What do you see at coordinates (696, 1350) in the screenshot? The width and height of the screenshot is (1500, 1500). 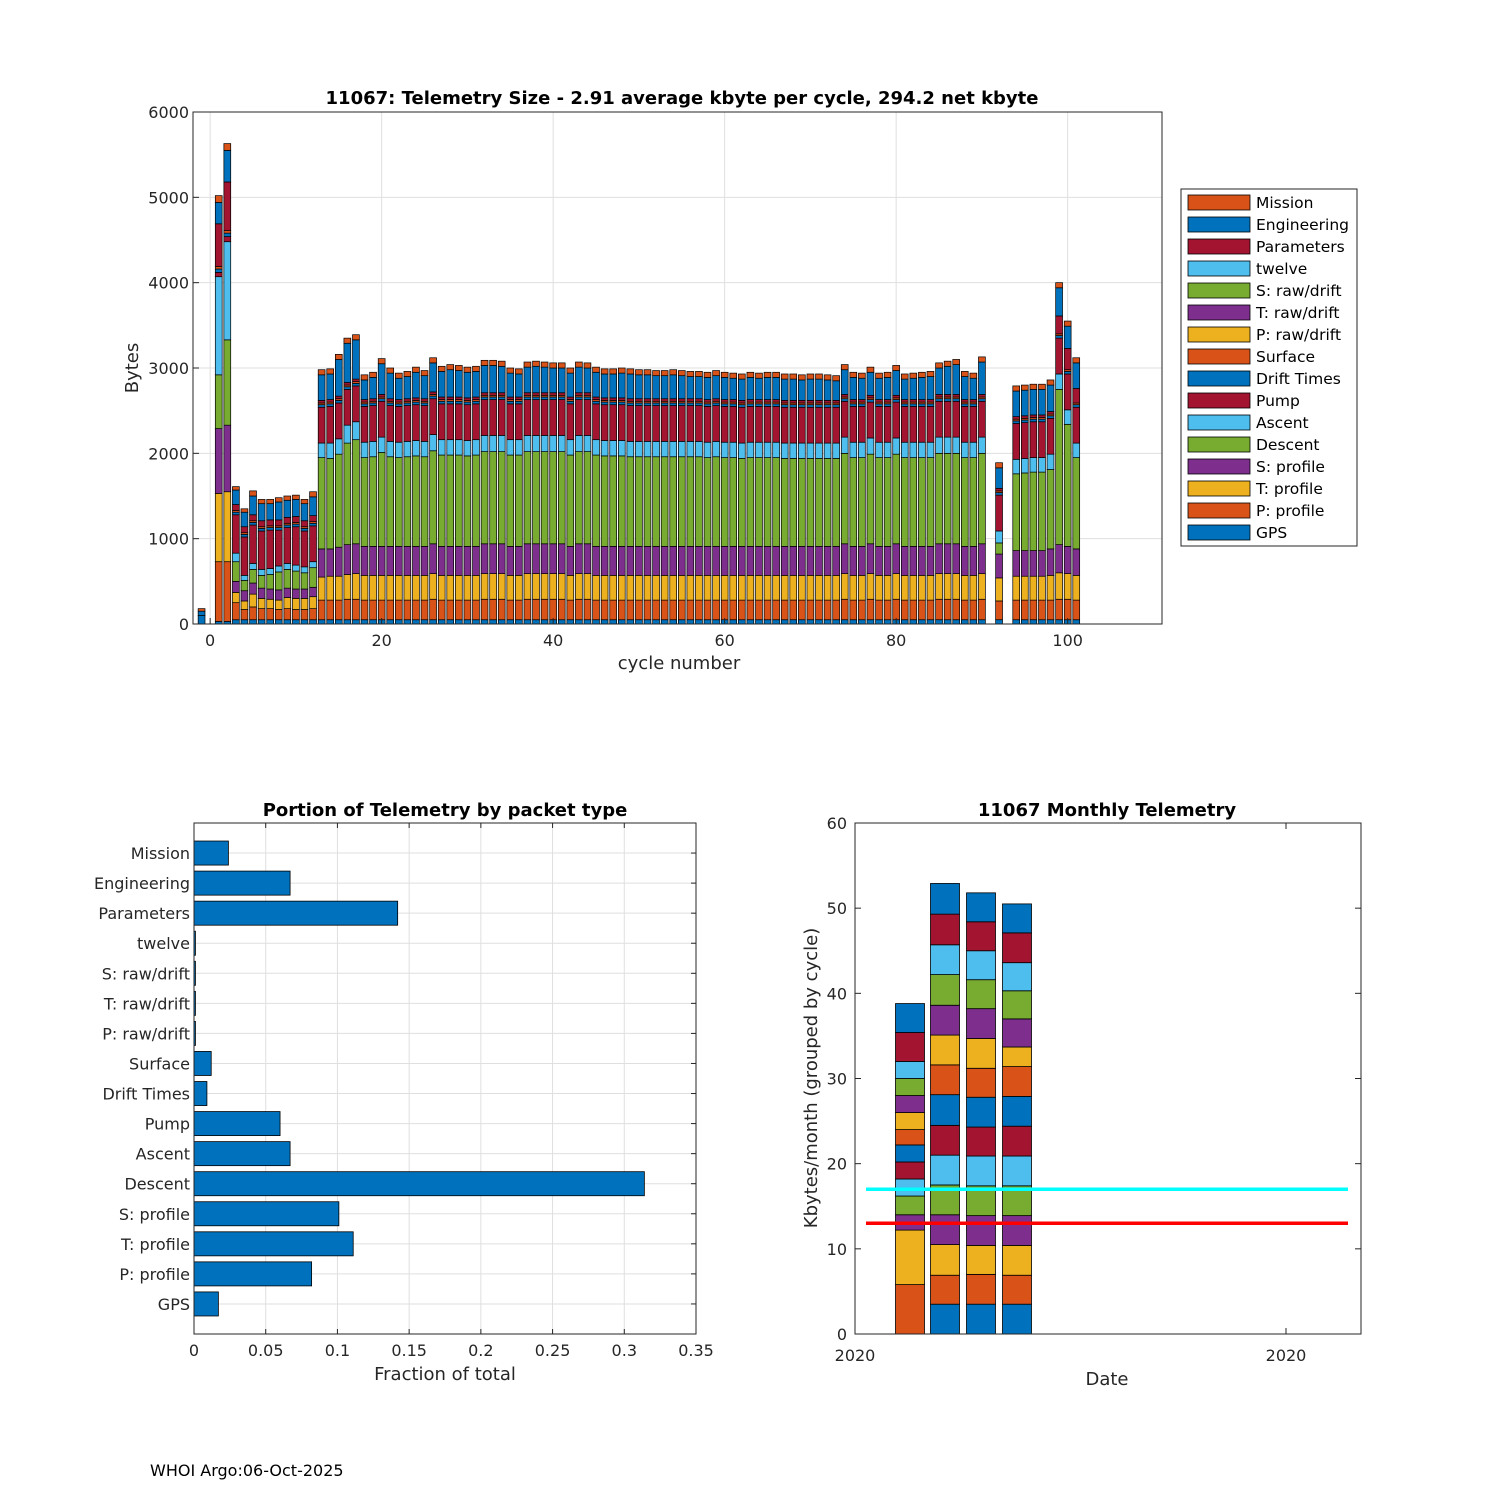 I see `hbar-x-tick-label: 0.35` at bounding box center [696, 1350].